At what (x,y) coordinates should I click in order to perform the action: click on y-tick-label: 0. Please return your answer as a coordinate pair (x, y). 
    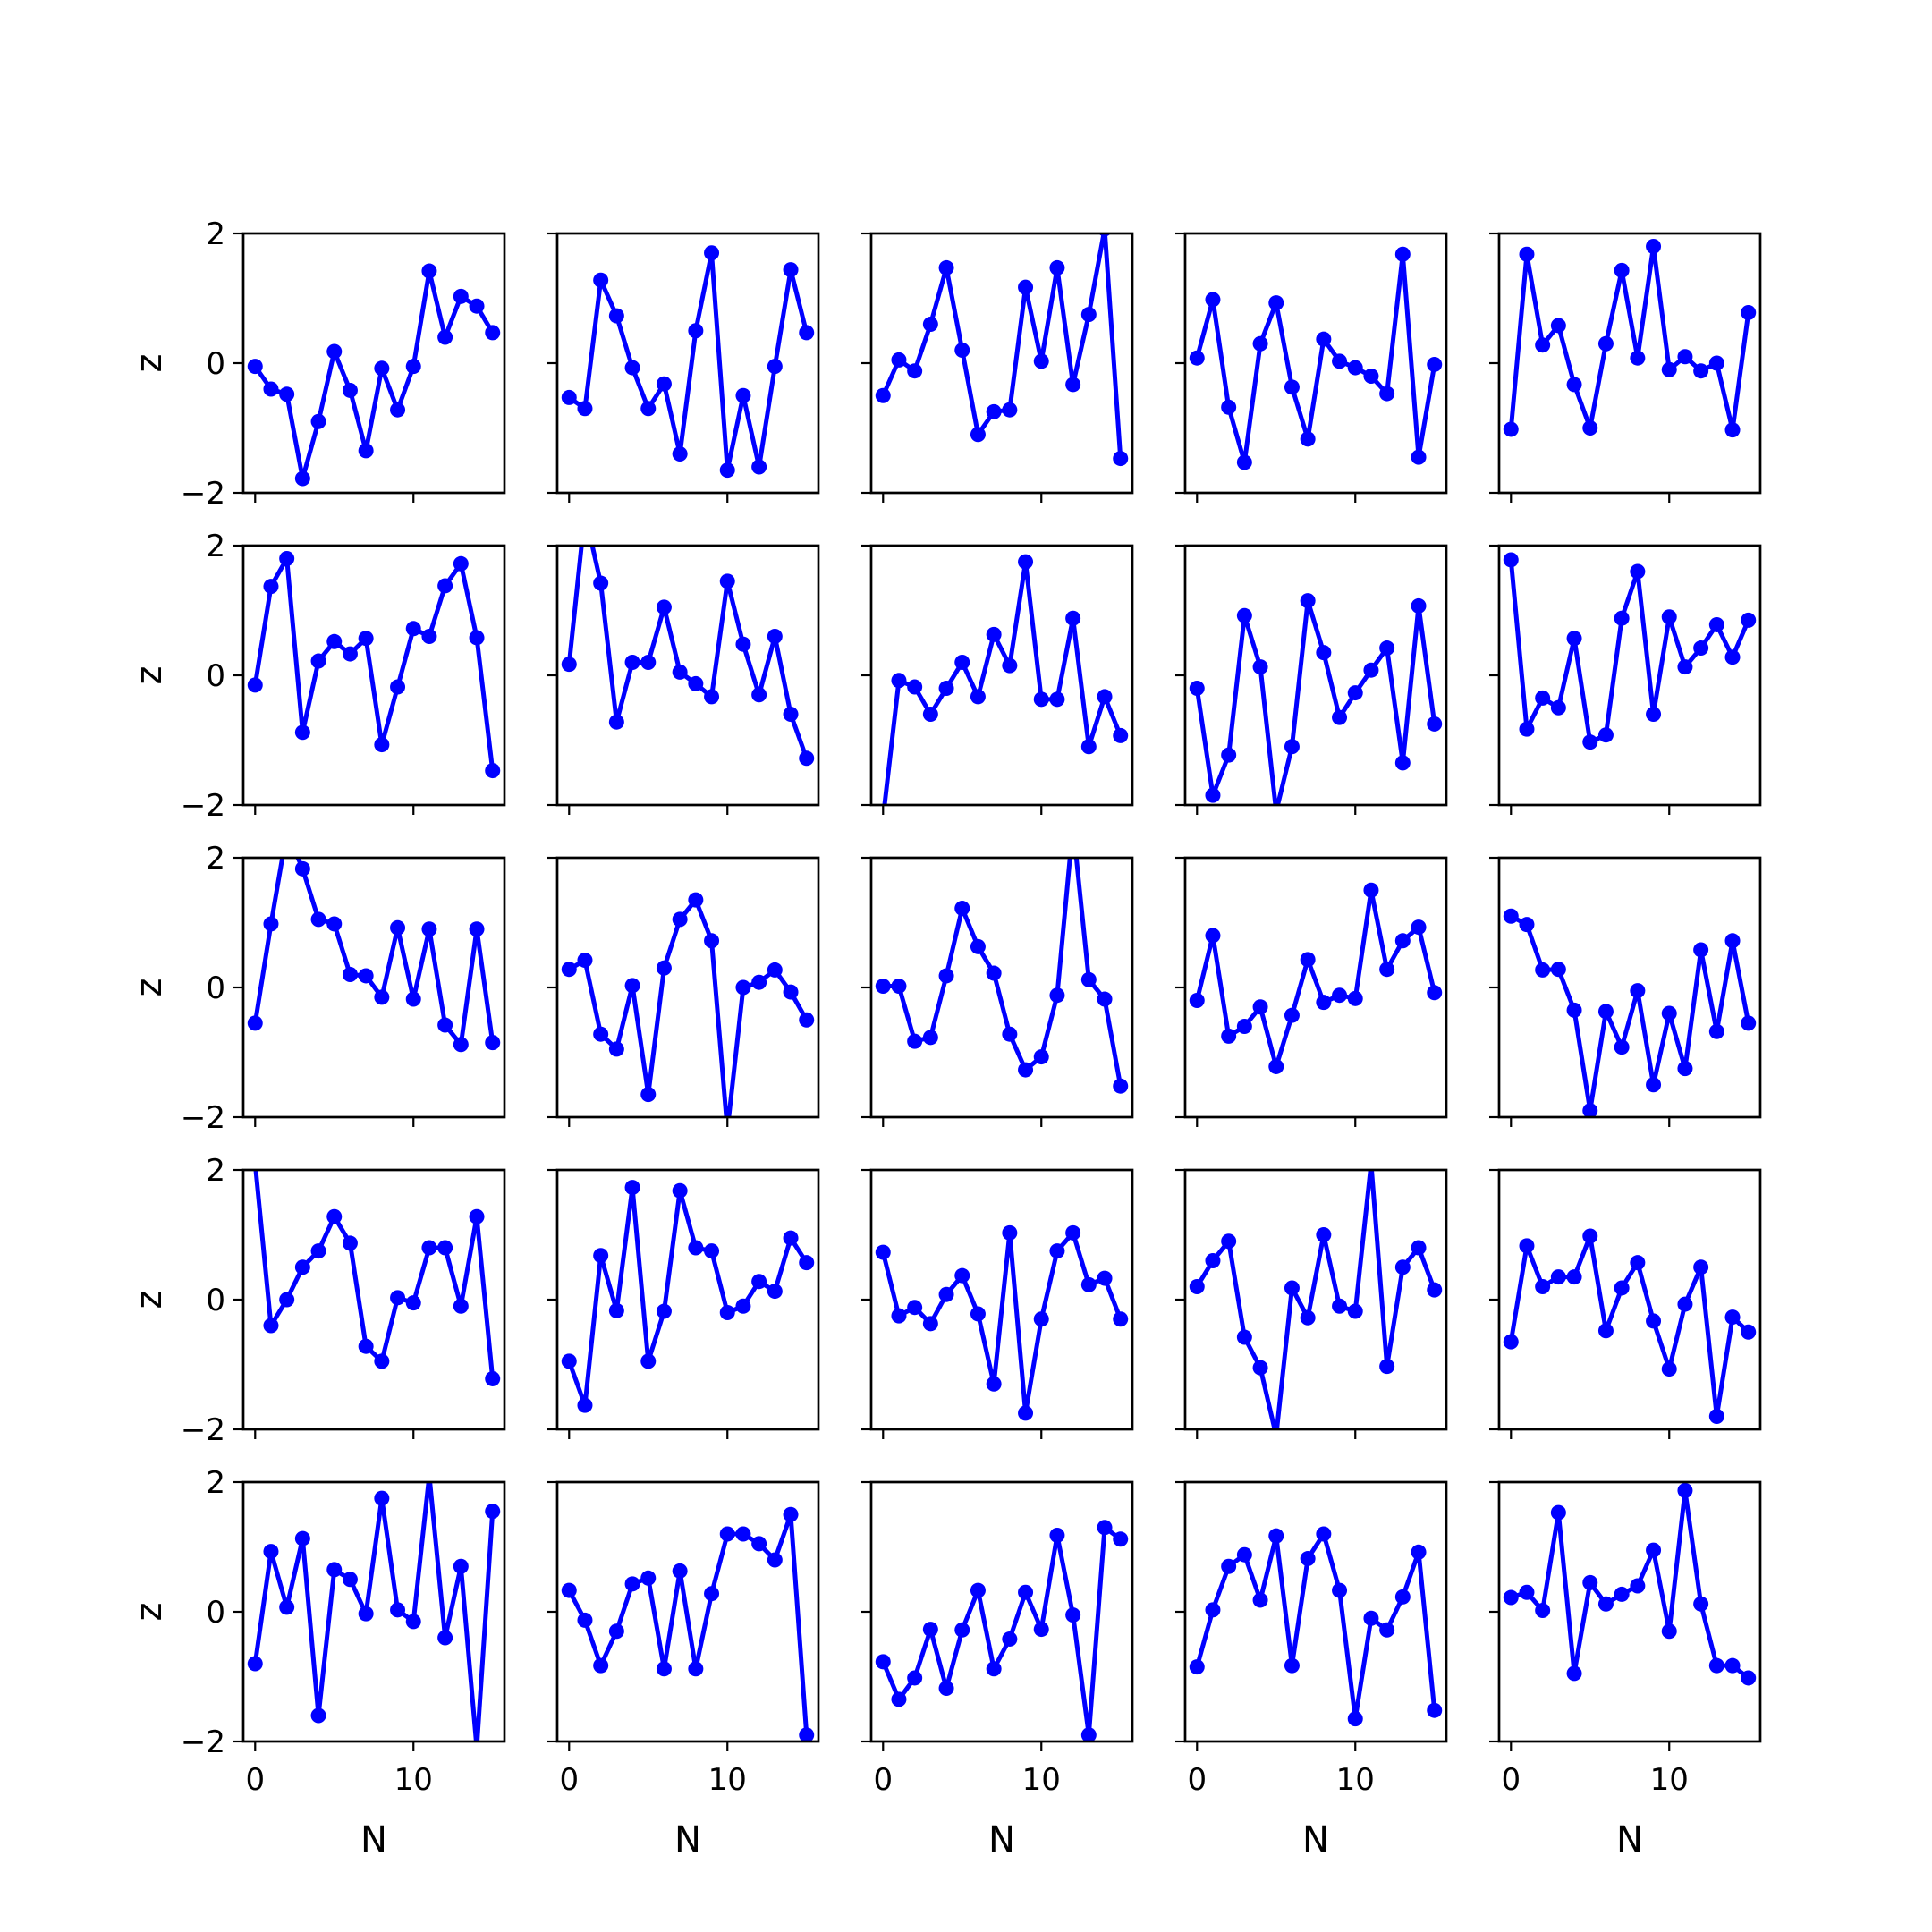
    Looking at the image, I should click on (215, 1613).